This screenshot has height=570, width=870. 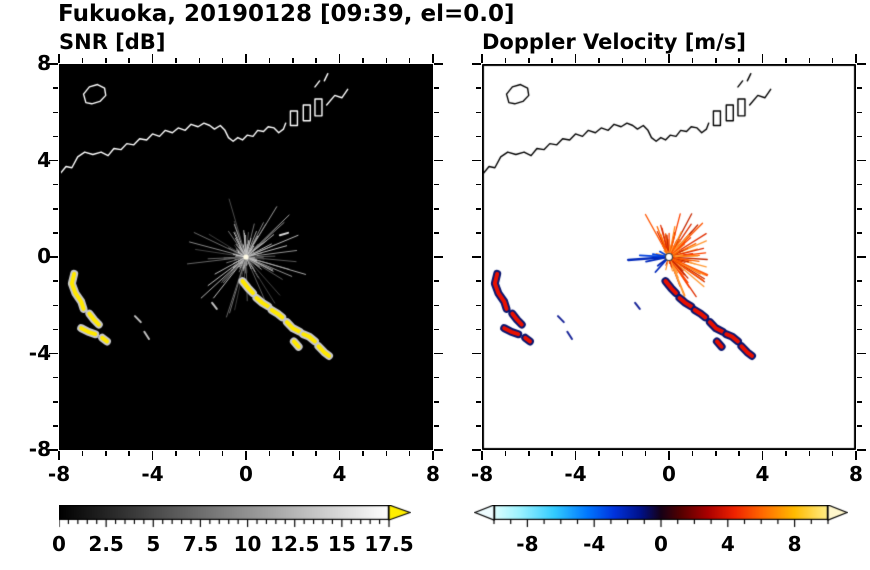 What do you see at coordinates (152, 474) in the screenshot?
I see `x-tick-label: -4` at bounding box center [152, 474].